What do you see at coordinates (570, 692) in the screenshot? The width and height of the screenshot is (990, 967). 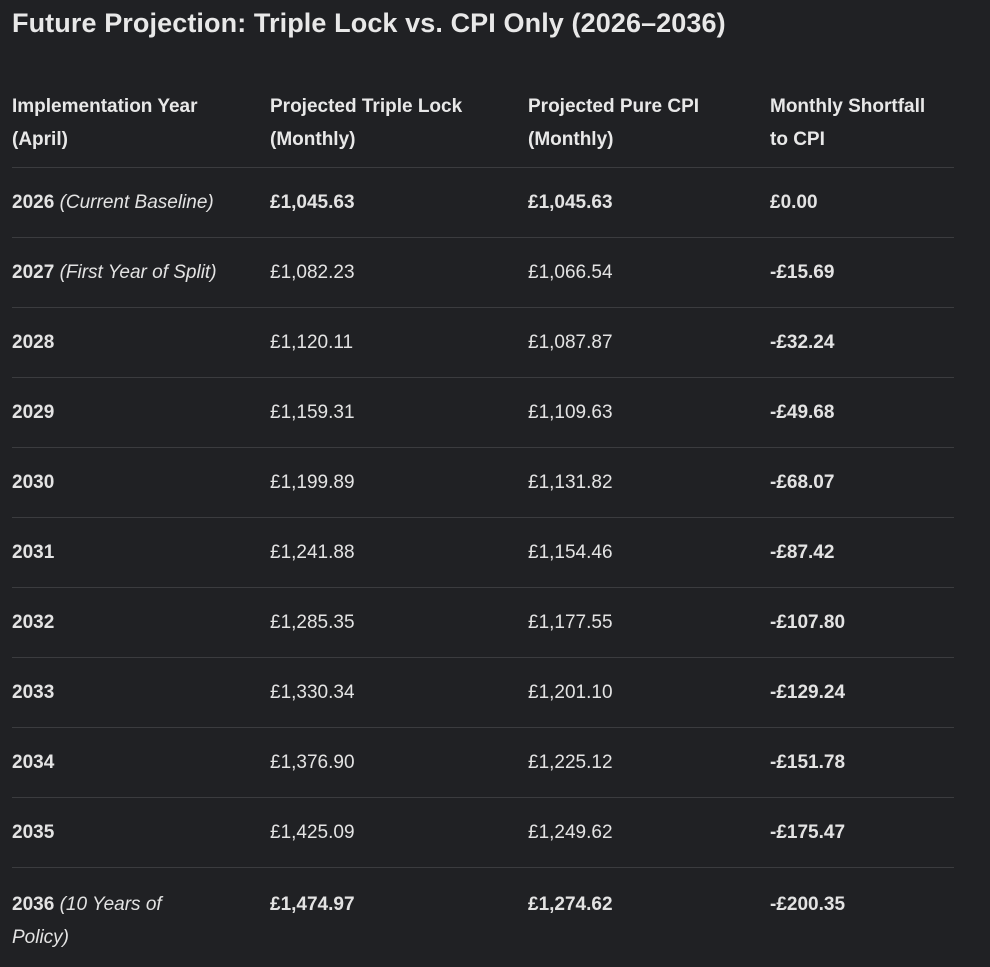 I see `pure-cpi-cell: £1,201.10` at bounding box center [570, 692].